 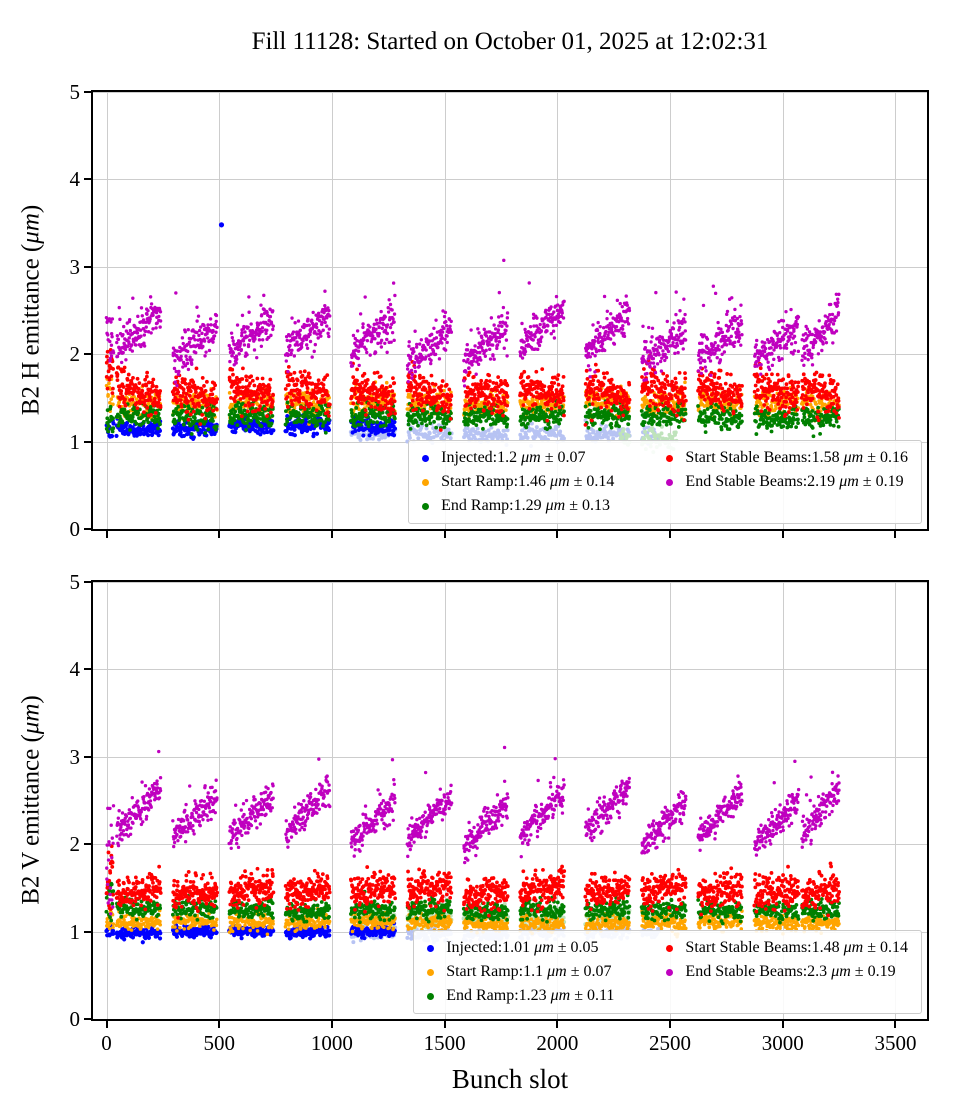 I want to click on x-tick-label: 500, so click(x=219, y=1043).